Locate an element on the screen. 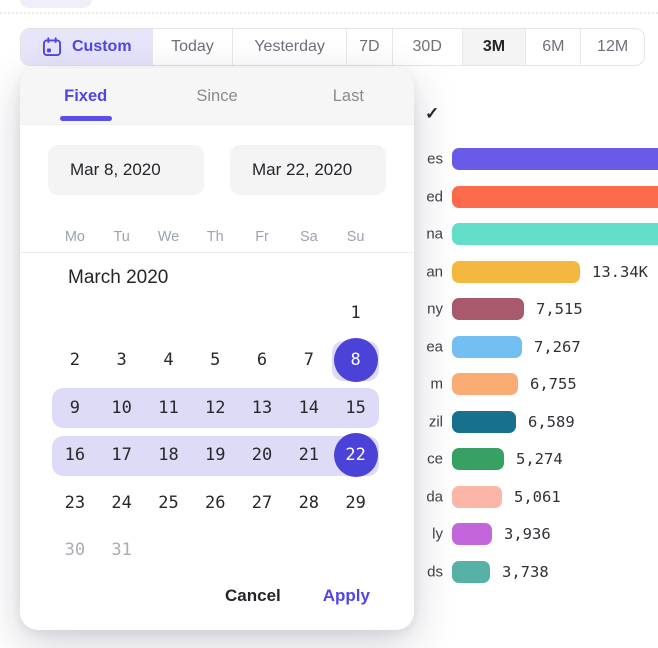 This screenshot has height=648, width=658. range-segment-yesterday: Yesterday is located at coordinates (290, 47).